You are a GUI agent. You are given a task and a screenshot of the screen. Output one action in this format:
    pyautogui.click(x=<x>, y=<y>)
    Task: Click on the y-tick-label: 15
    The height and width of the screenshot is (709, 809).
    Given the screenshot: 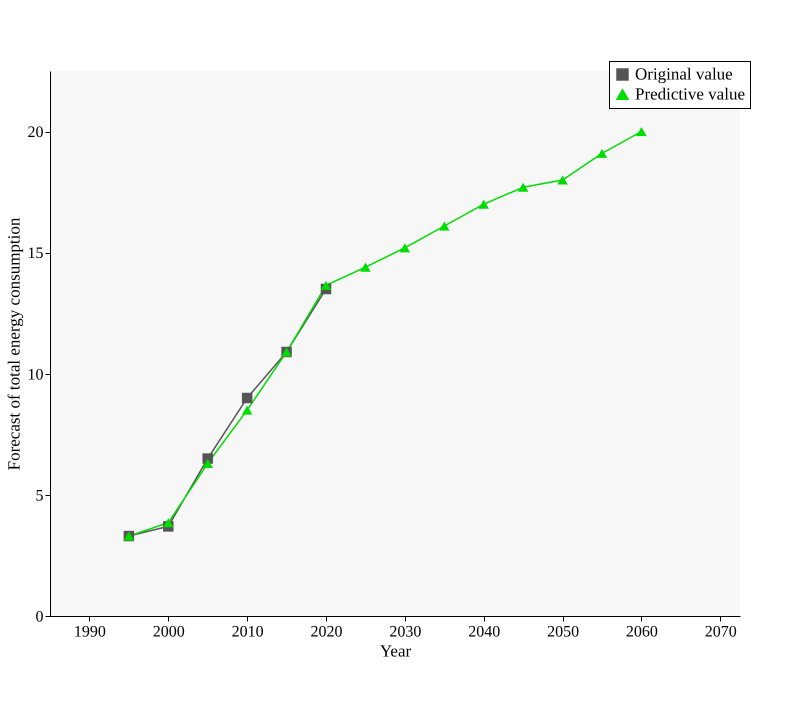 What is the action you would take?
    pyautogui.click(x=36, y=253)
    